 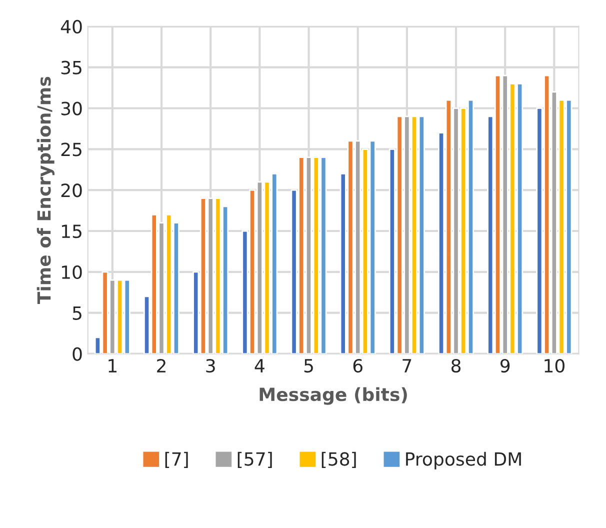 What do you see at coordinates (333, 396) in the screenshot?
I see `x-axis-title: Message (bits)` at bounding box center [333, 396].